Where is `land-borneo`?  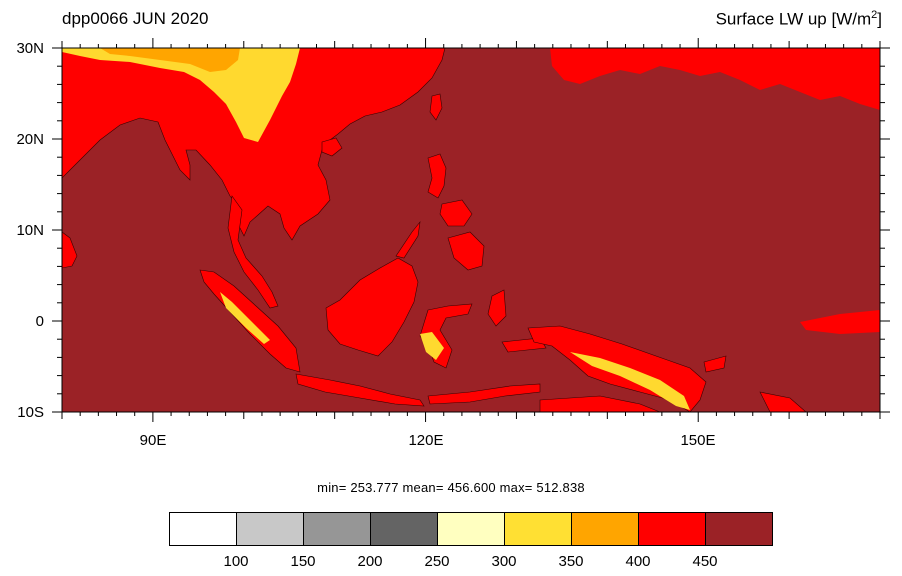 land-borneo is located at coordinates (372, 307).